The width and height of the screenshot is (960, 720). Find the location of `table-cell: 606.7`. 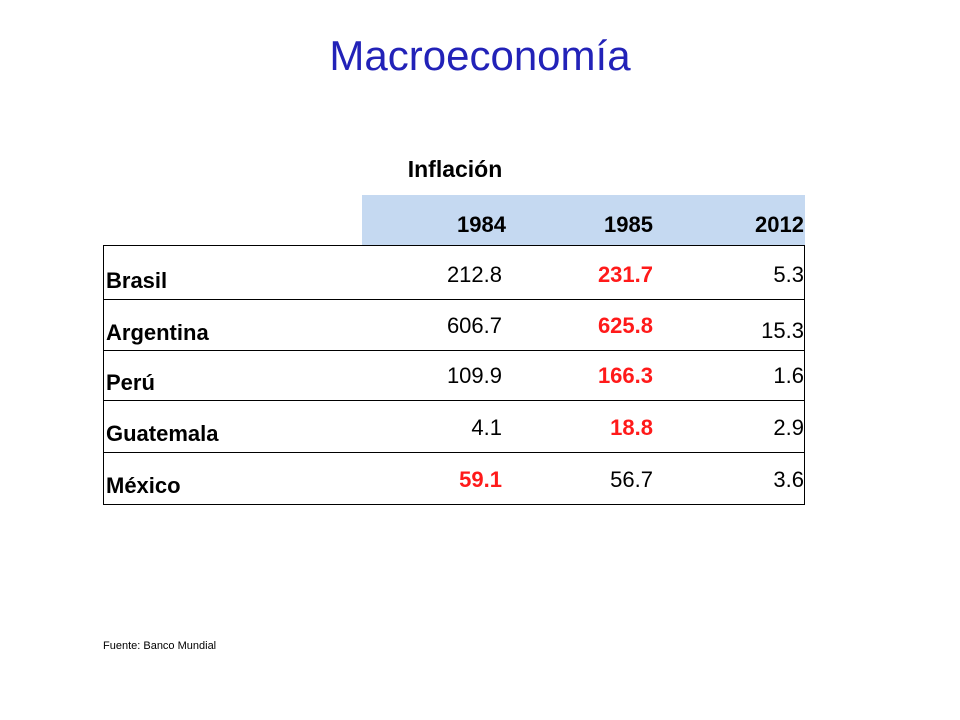

table-cell: 606.7 is located at coordinates (474, 325).